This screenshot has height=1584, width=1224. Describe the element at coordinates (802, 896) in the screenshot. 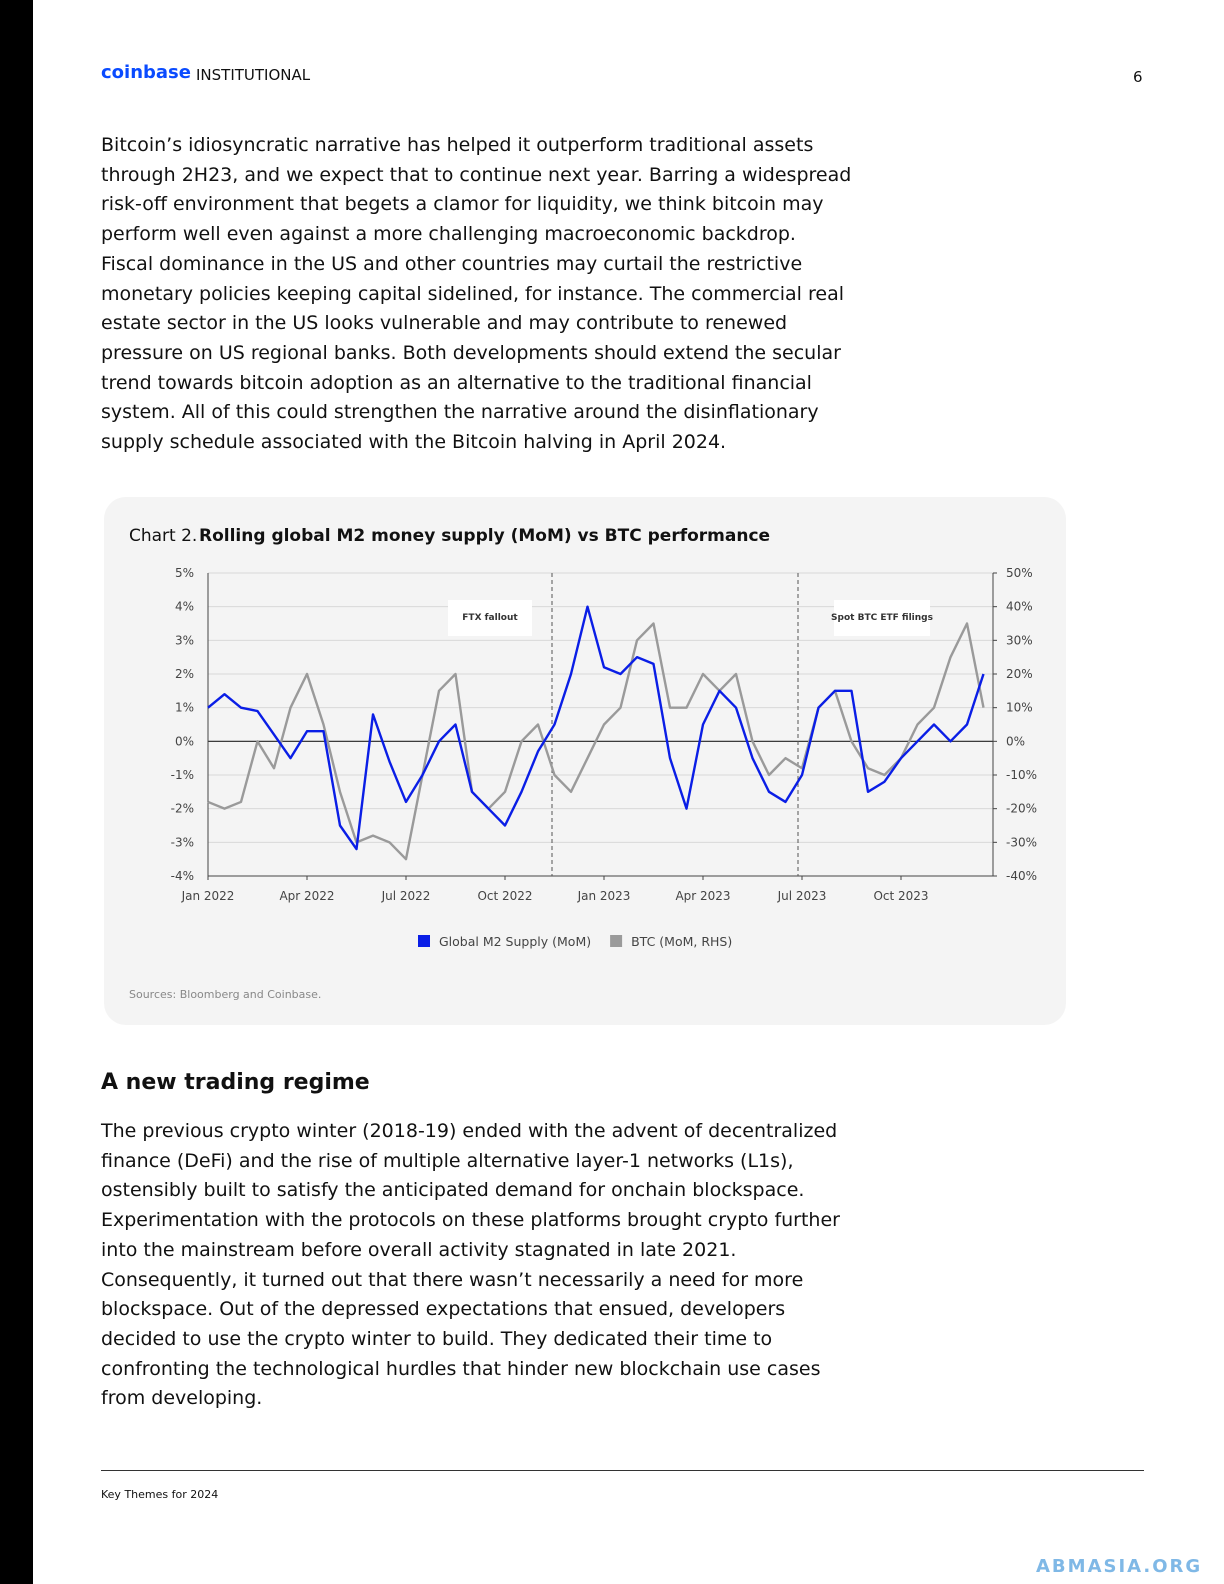

I see `x-tick-label: Jul 2023` at that location.